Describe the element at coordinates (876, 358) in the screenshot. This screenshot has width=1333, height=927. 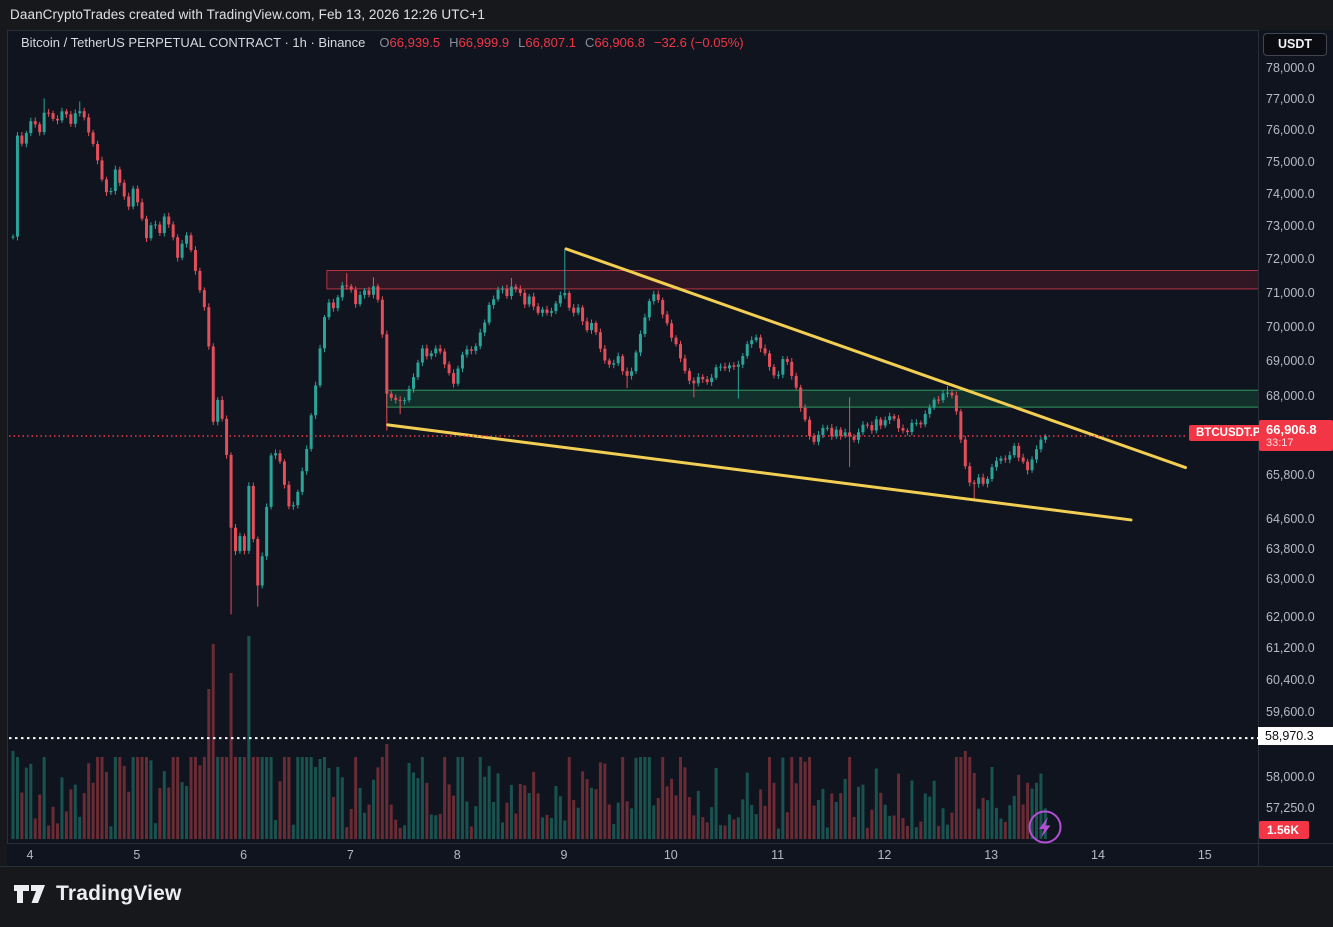
I see `upper-wedge-line` at that location.